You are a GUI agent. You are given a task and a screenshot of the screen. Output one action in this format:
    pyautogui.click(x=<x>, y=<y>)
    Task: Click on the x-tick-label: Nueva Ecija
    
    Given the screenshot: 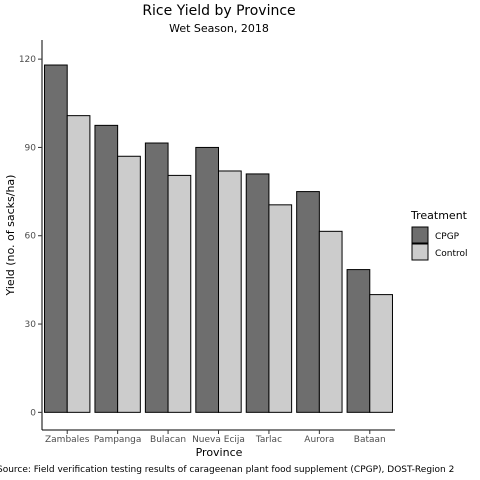 What is the action you would take?
    pyautogui.click(x=218, y=440)
    